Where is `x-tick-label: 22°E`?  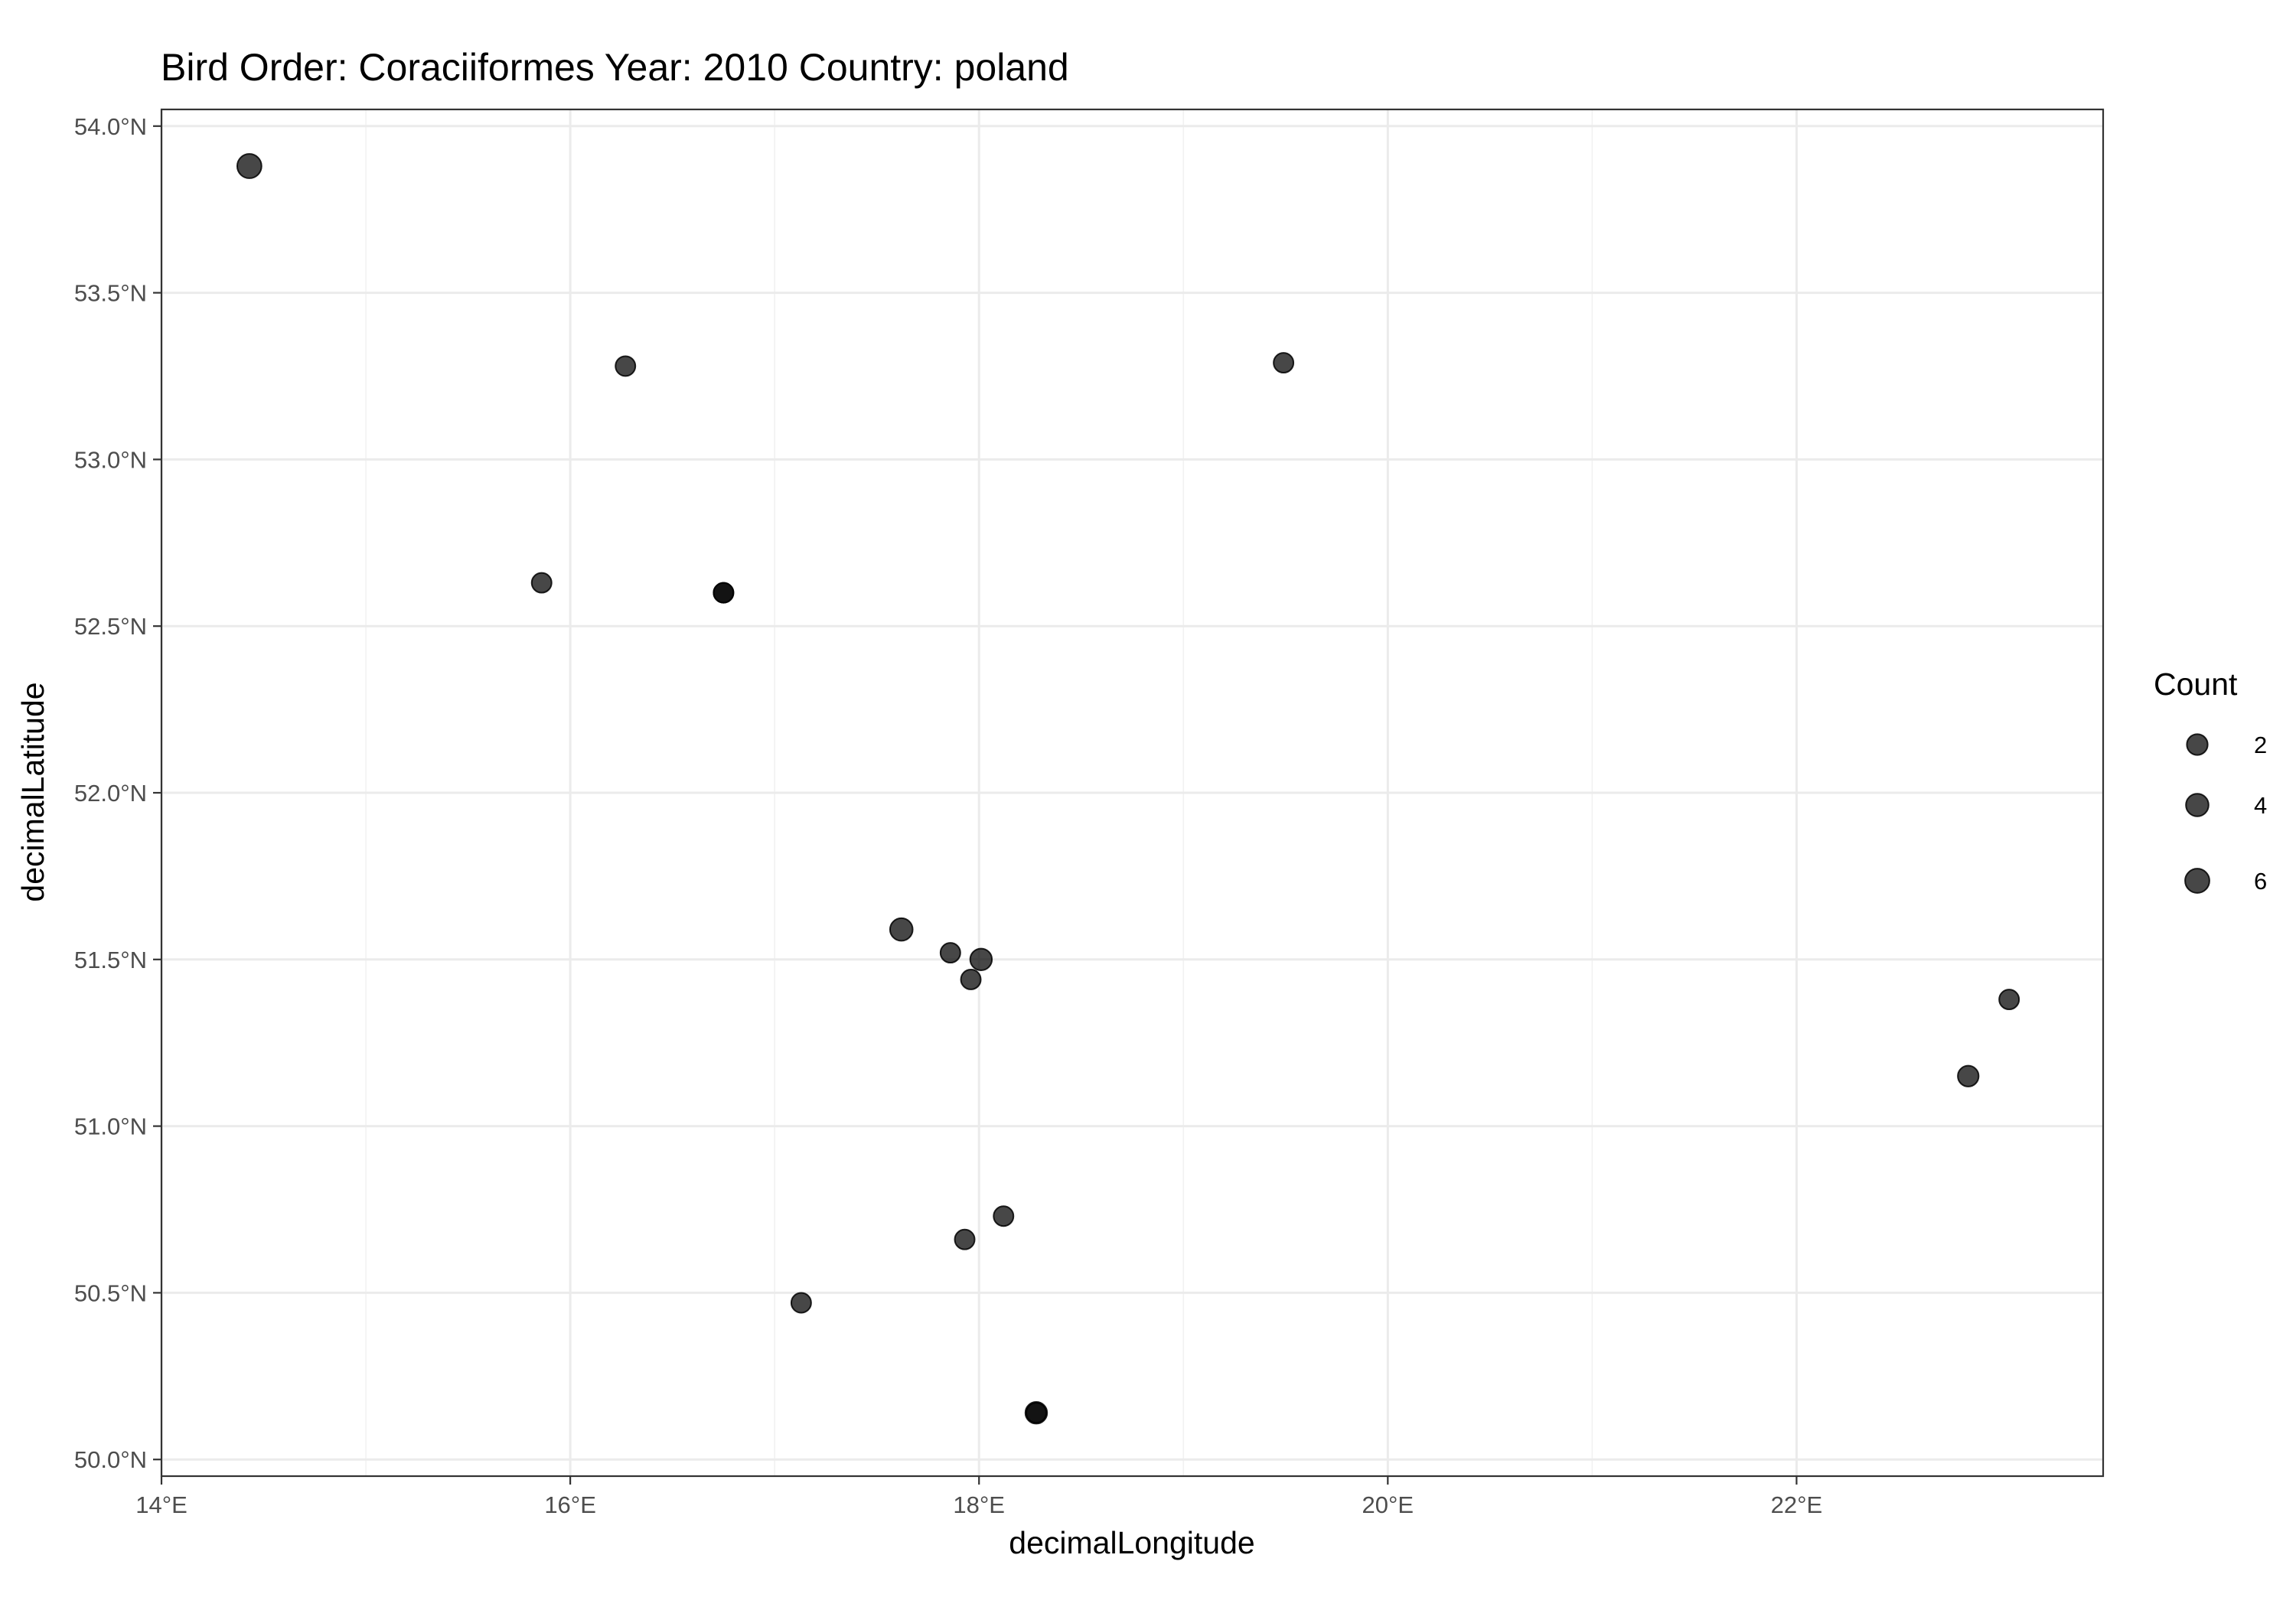 x-tick-label: 22°E is located at coordinates (1797, 1504).